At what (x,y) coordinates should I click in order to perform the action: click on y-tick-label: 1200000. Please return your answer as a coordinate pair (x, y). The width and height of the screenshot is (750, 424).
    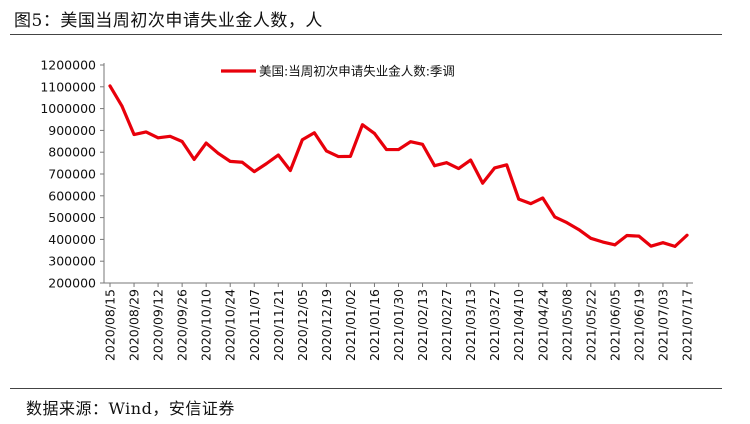
    Looking at the image, I should click on (68, 65).